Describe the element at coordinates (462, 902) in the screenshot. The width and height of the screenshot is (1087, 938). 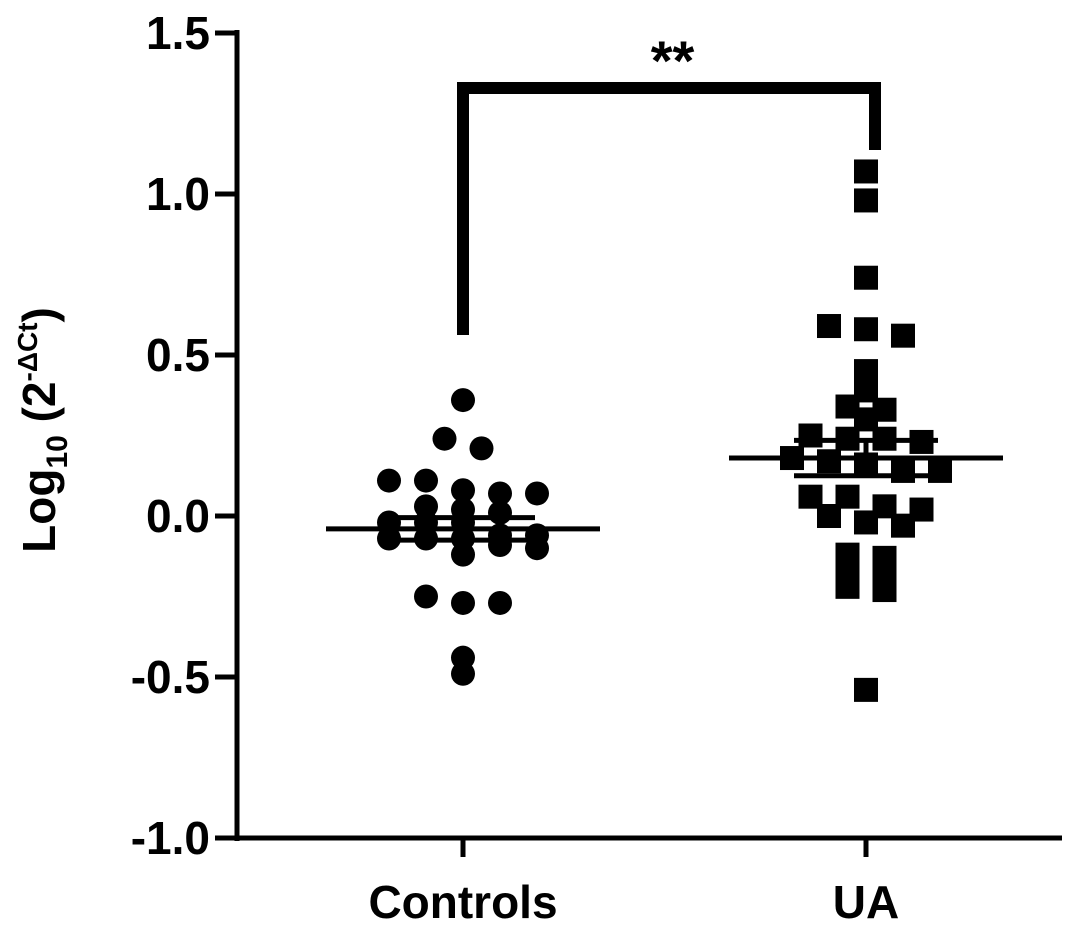
I see `x-tick-label: Controls` at that location.